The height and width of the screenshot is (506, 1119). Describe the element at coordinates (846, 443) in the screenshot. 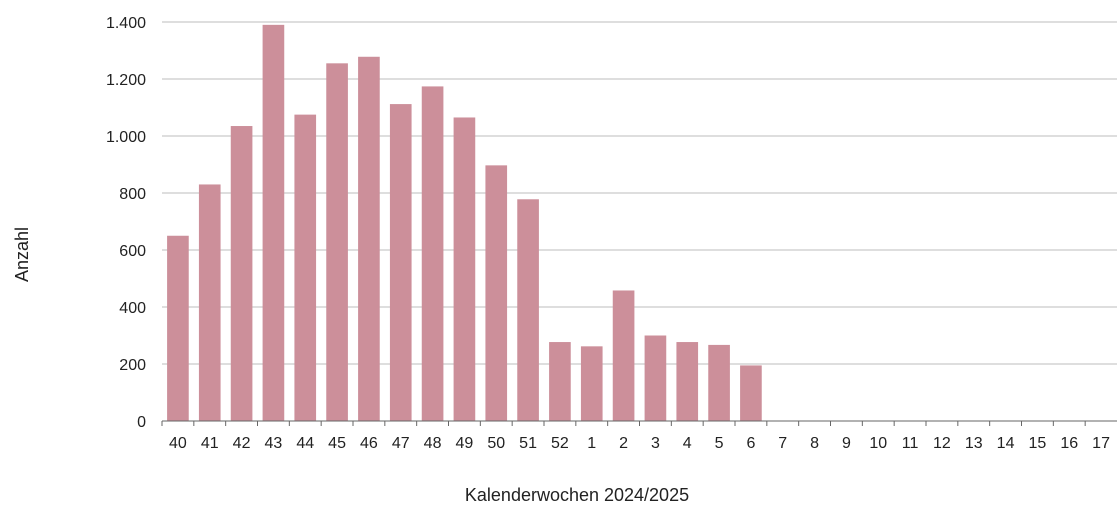

I see `x-tick-label: 9` at that location.